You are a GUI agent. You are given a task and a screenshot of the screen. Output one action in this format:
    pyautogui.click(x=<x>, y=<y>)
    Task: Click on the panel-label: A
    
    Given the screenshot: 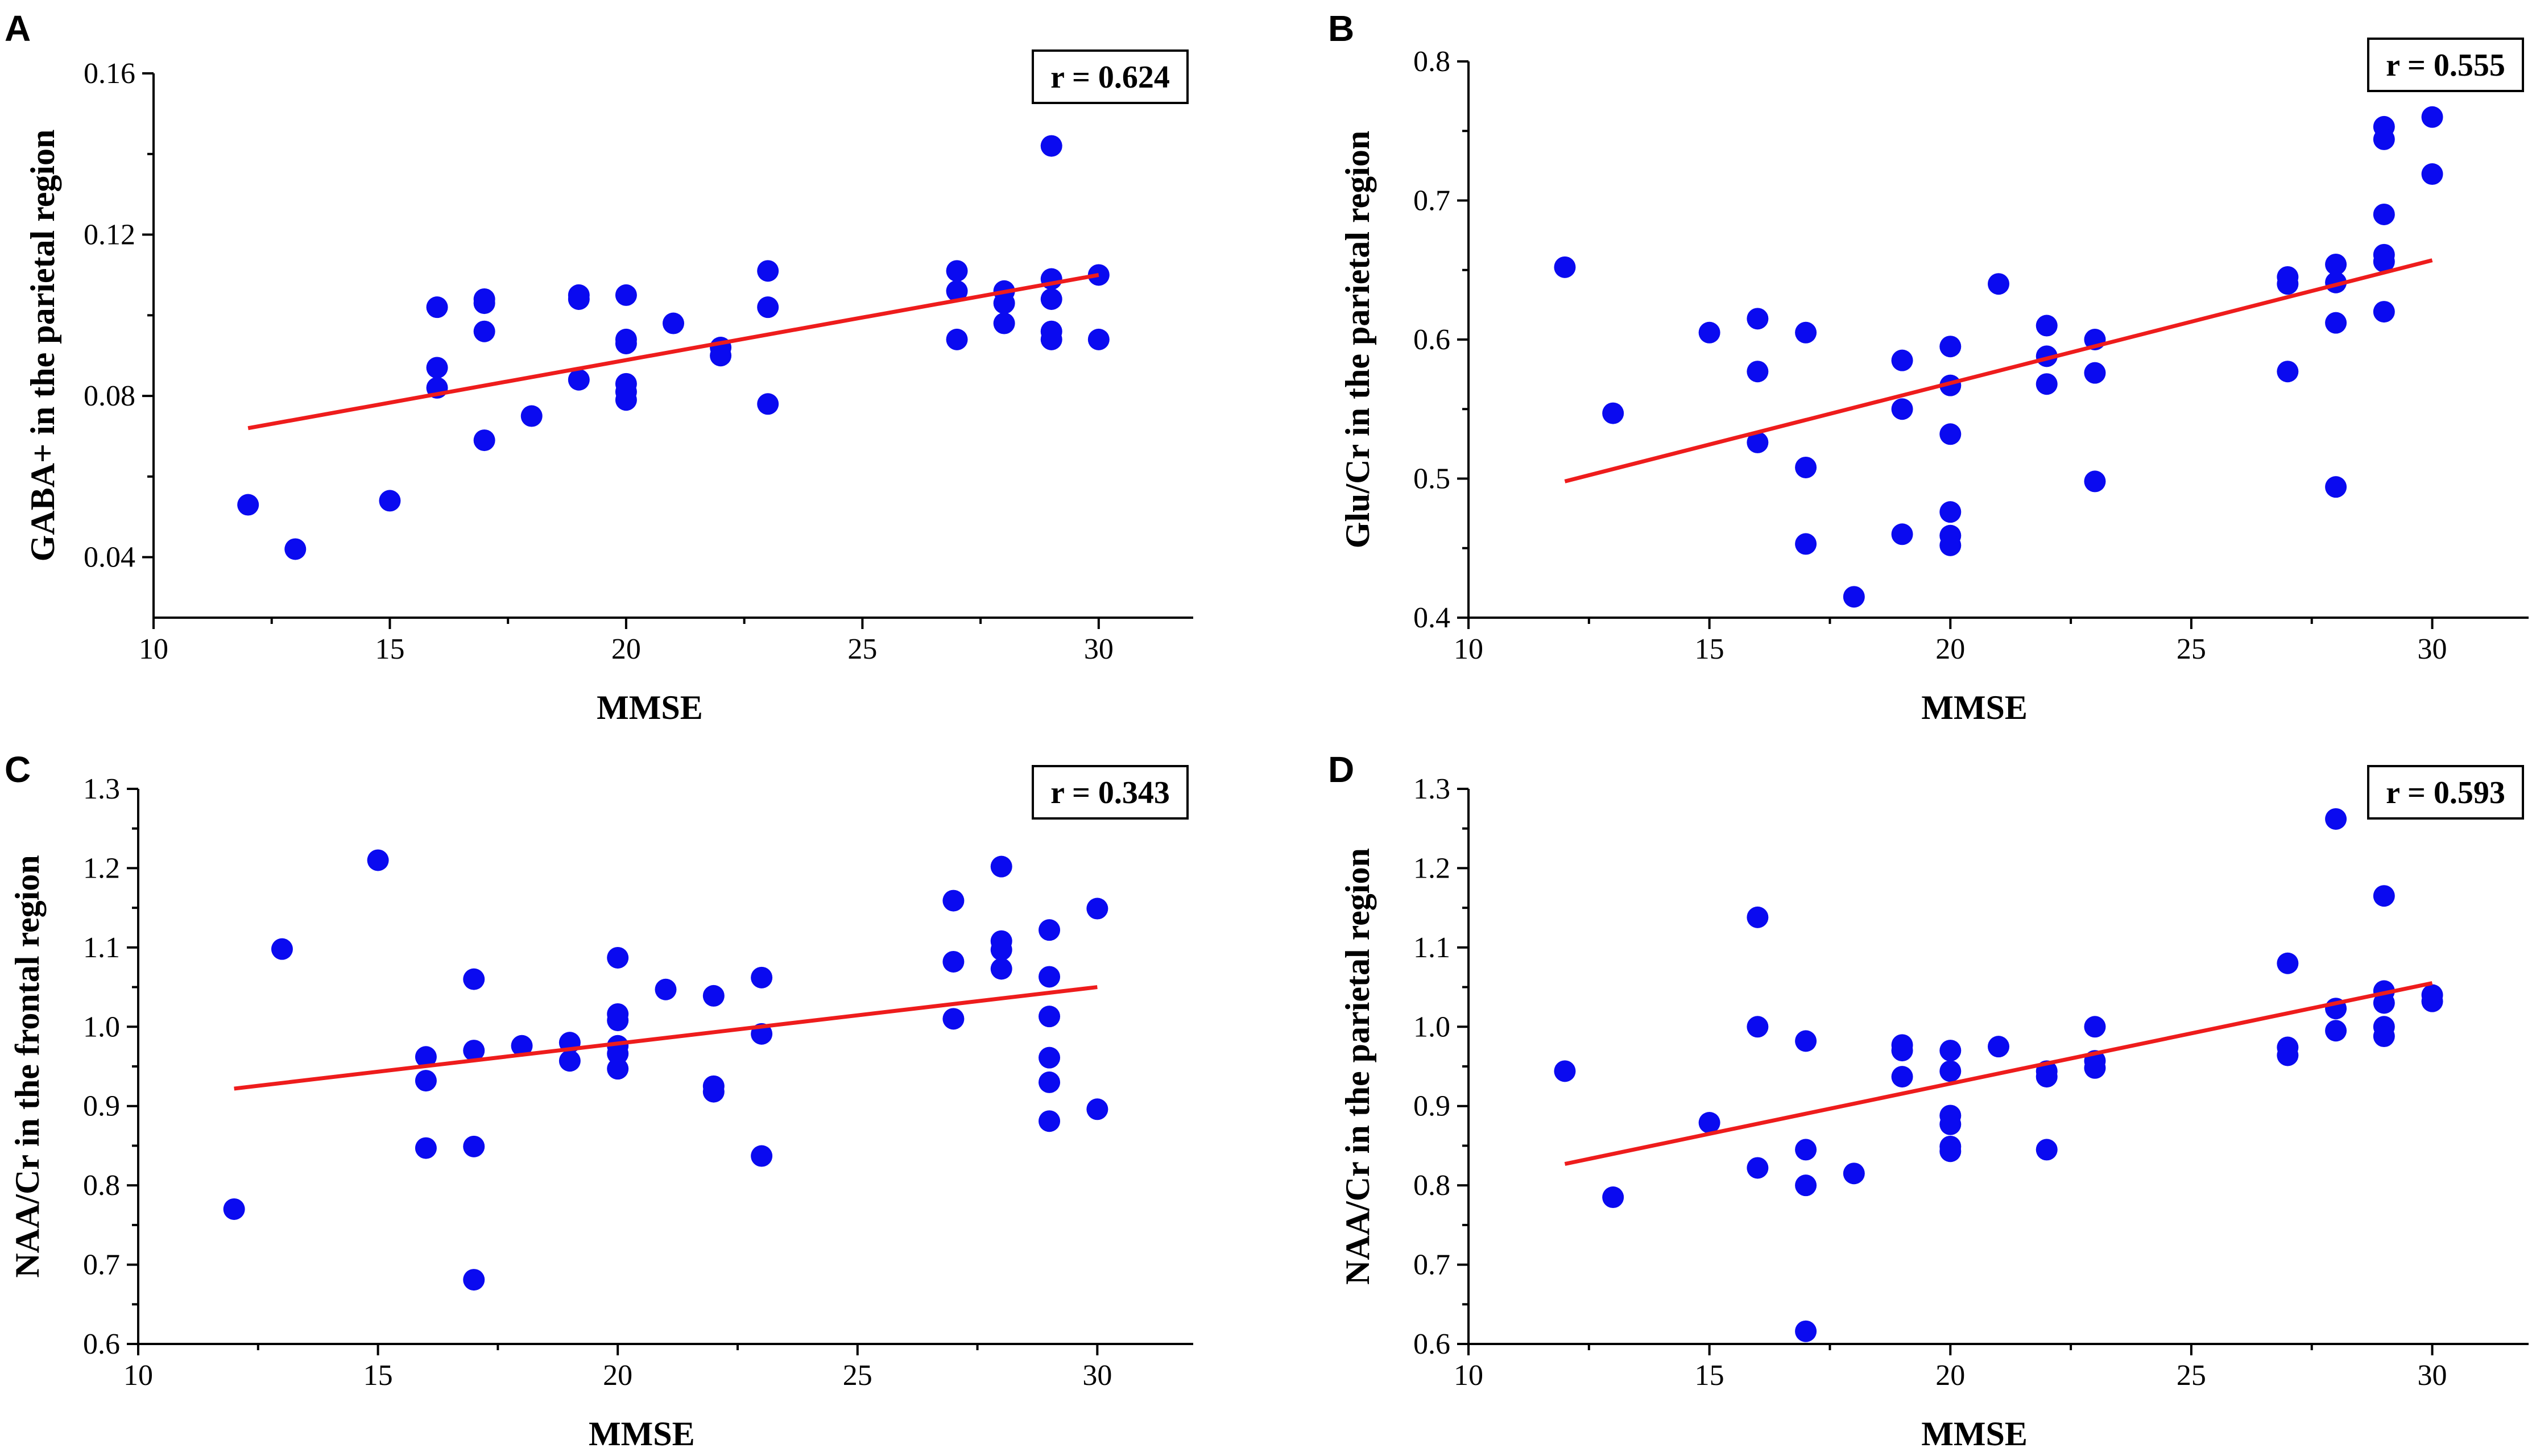 What is the action you would take?
    pyautogui.click(x=18, y=28)
    